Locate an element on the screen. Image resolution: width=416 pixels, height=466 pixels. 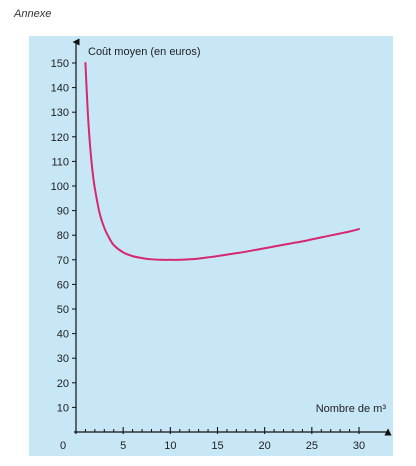
origin-label: 0 is located at coordinates (63, 446).